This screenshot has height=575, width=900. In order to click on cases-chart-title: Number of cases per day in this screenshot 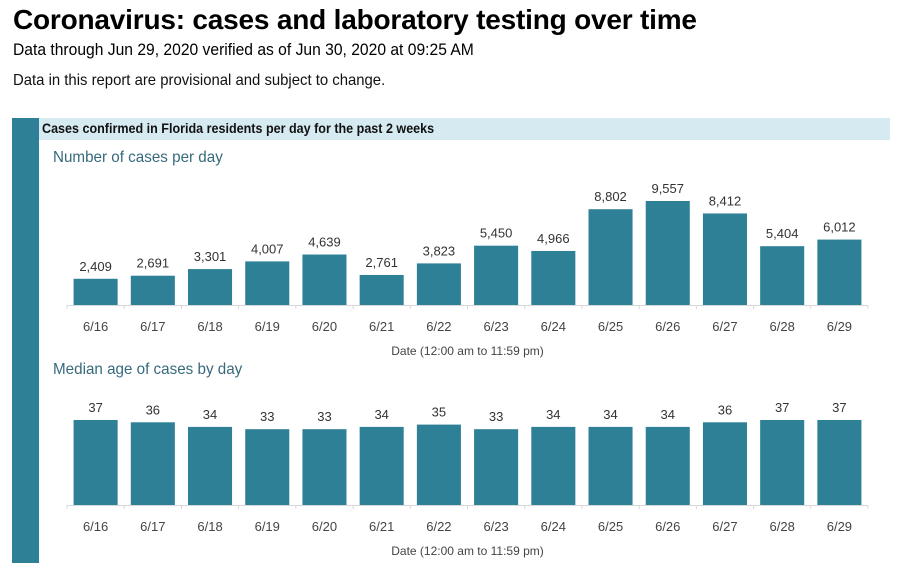, I will do `click(138, 157)`.